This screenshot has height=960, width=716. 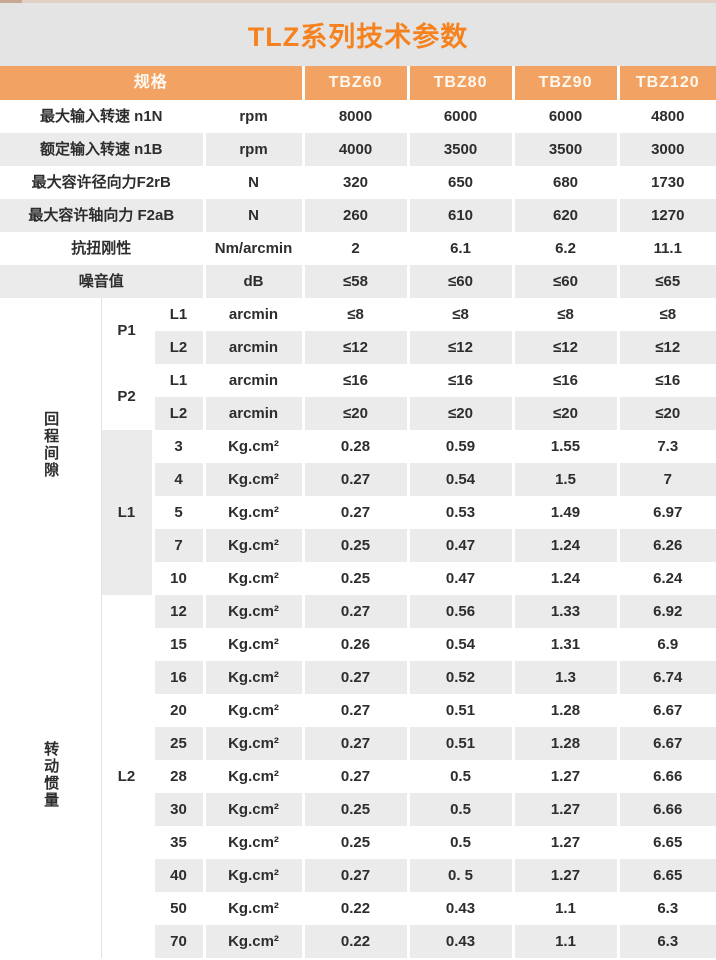 What do you see at coordinates (177, 842) in the screenshot?
I see `ratio-cell: 35` at bounding box center [177, 842].